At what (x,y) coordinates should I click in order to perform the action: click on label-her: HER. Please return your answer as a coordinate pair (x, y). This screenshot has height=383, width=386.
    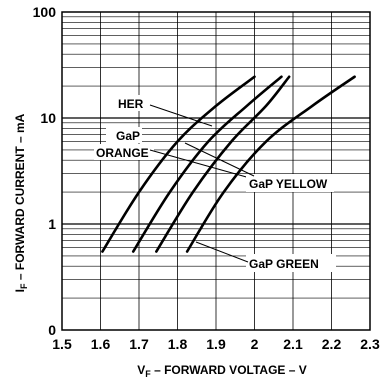
    Looking at the image, I should click on (131, 104).